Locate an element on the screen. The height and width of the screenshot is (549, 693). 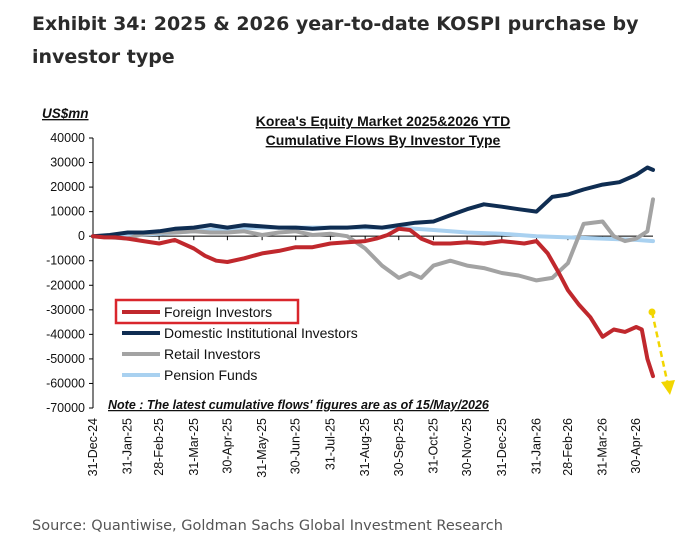
x-tick-label: 31-May-25 is located at coordinates (262, 448).